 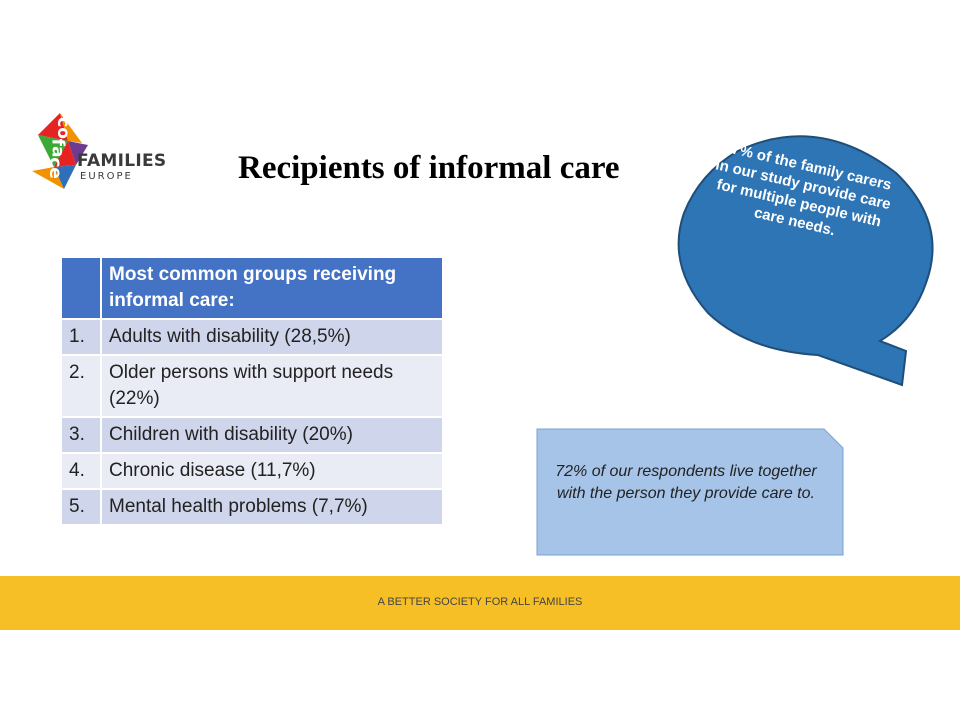 What do you see at coordinates (62, 128) in the screenshot?
I see `logo-letters-co: co` at bounding box center [62, 128].